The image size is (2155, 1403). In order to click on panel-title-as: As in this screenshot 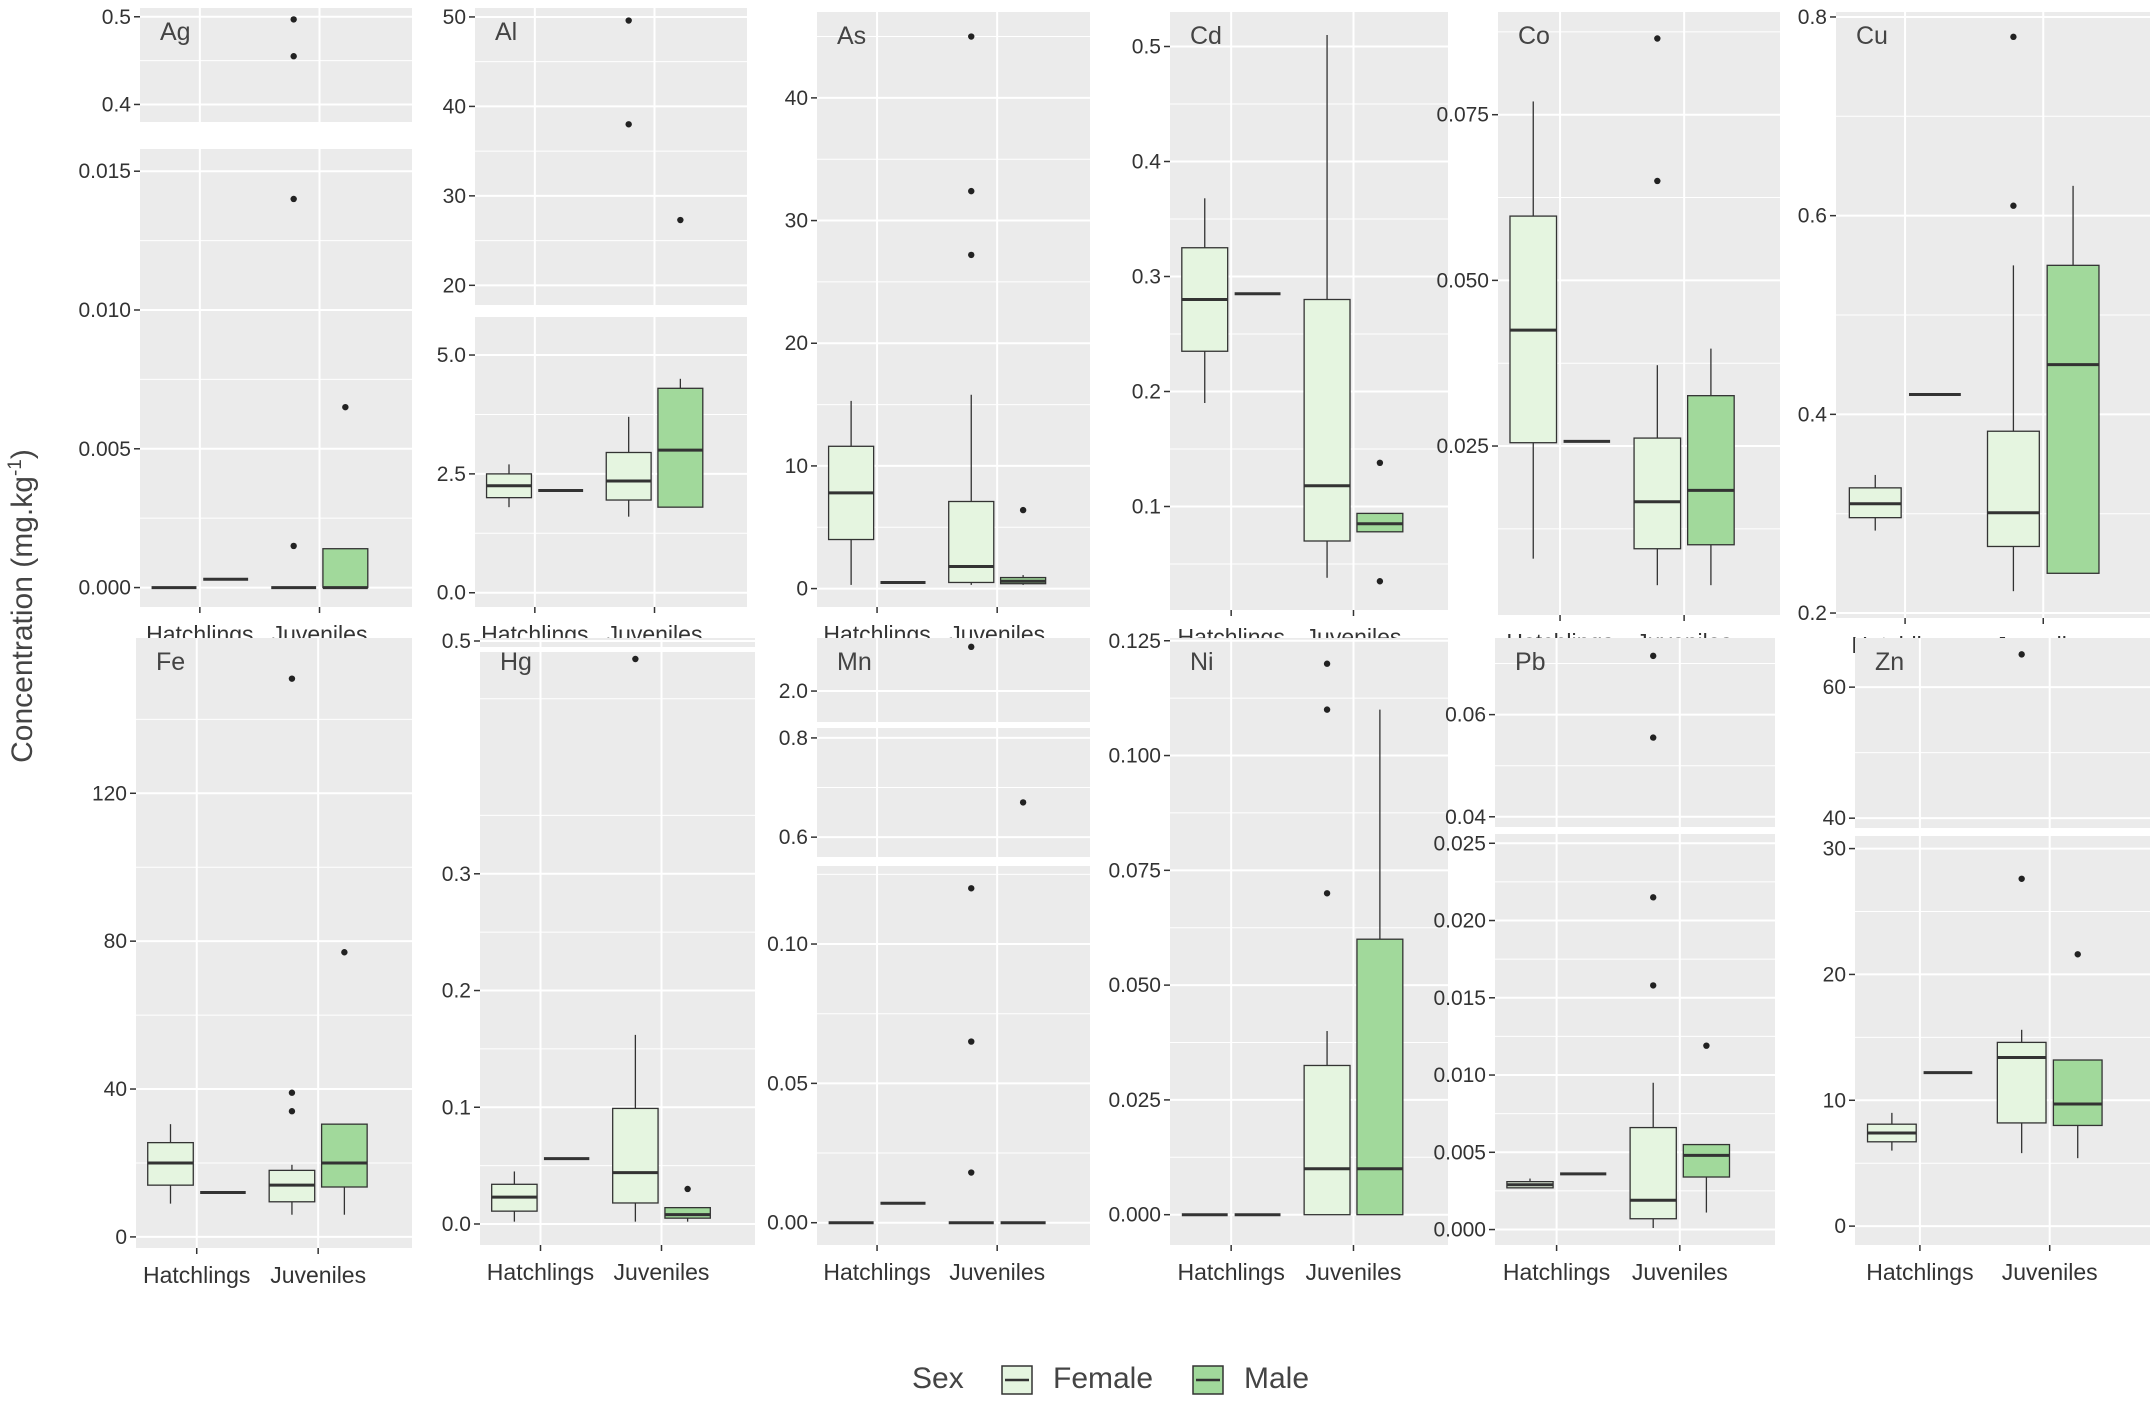, I will do `click(851, 36)`.